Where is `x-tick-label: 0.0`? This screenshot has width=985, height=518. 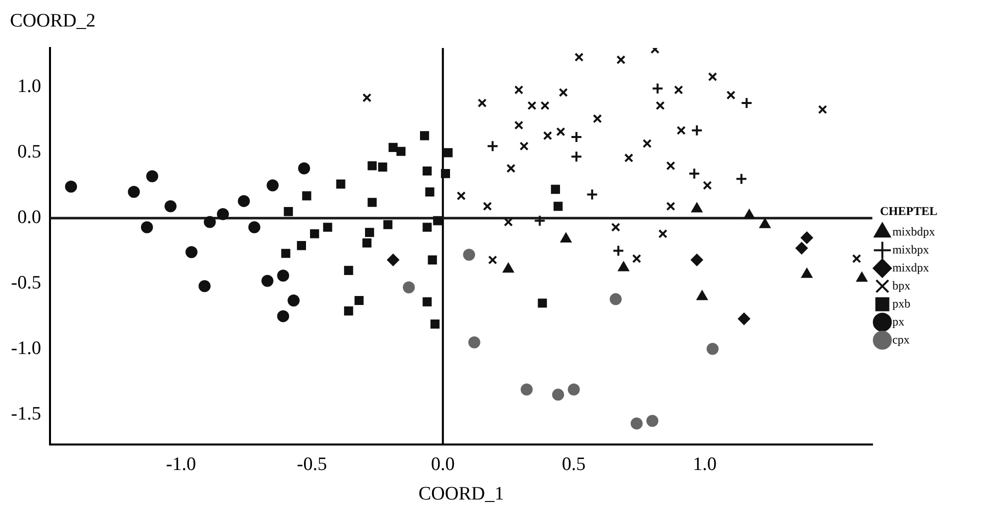 x-tick-label: 0.0 is located at coordinates (443, 464).